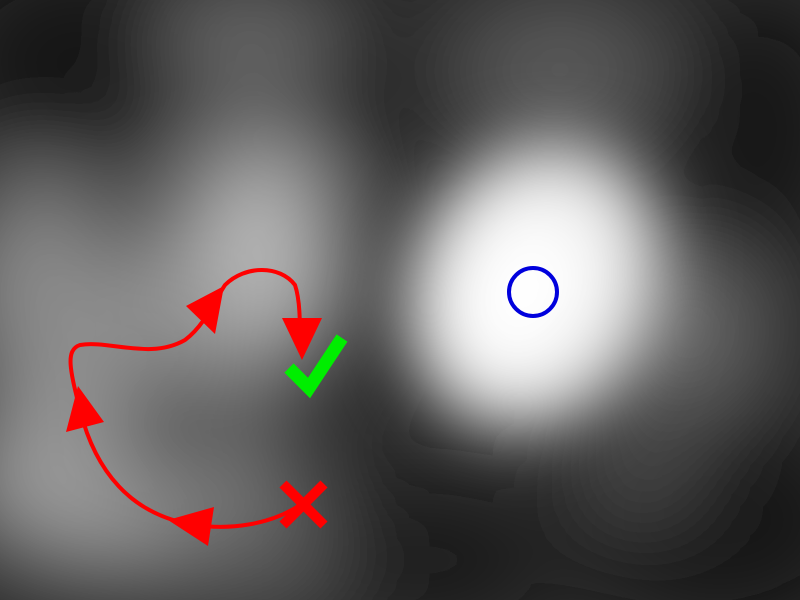 Image resolution: width=800 pixels, height=600 pixels. Describe the element at coordinates (533, 292) in the screenshot. I see `circle-icon` at that location.